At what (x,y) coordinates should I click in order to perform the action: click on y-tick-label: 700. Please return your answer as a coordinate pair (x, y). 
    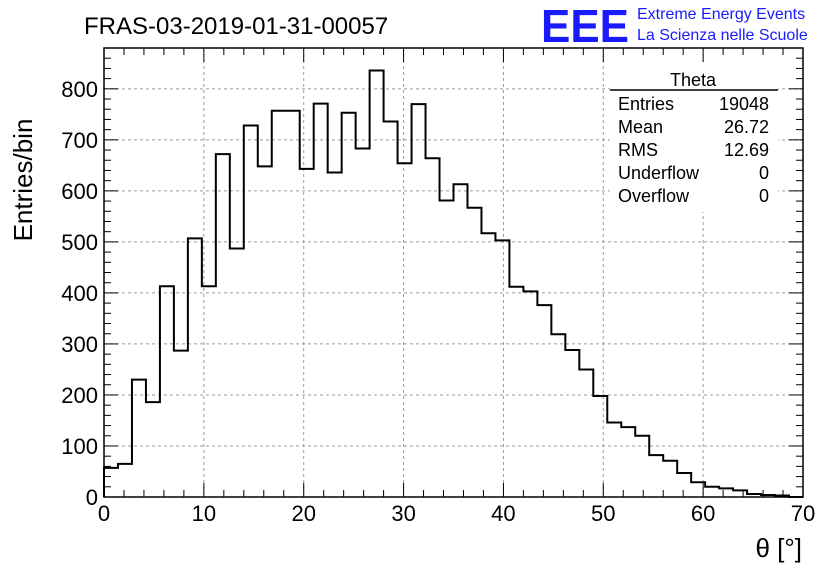
    Looking at the image, I should click on (79, 140).